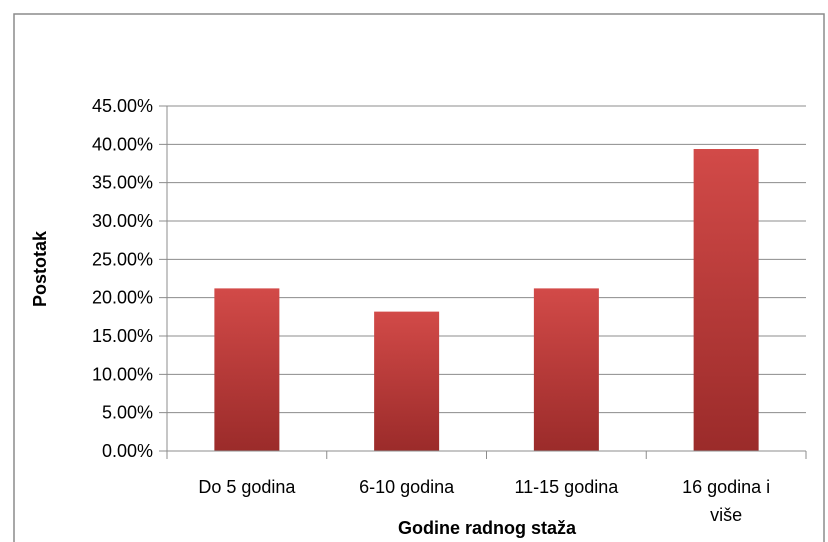 Image resolution: width=828 pixels, height=542 pixels. Describe the element at coordinates (122, 374) in the screenshot. I see `y-tick-label: 10.00%` at that location.